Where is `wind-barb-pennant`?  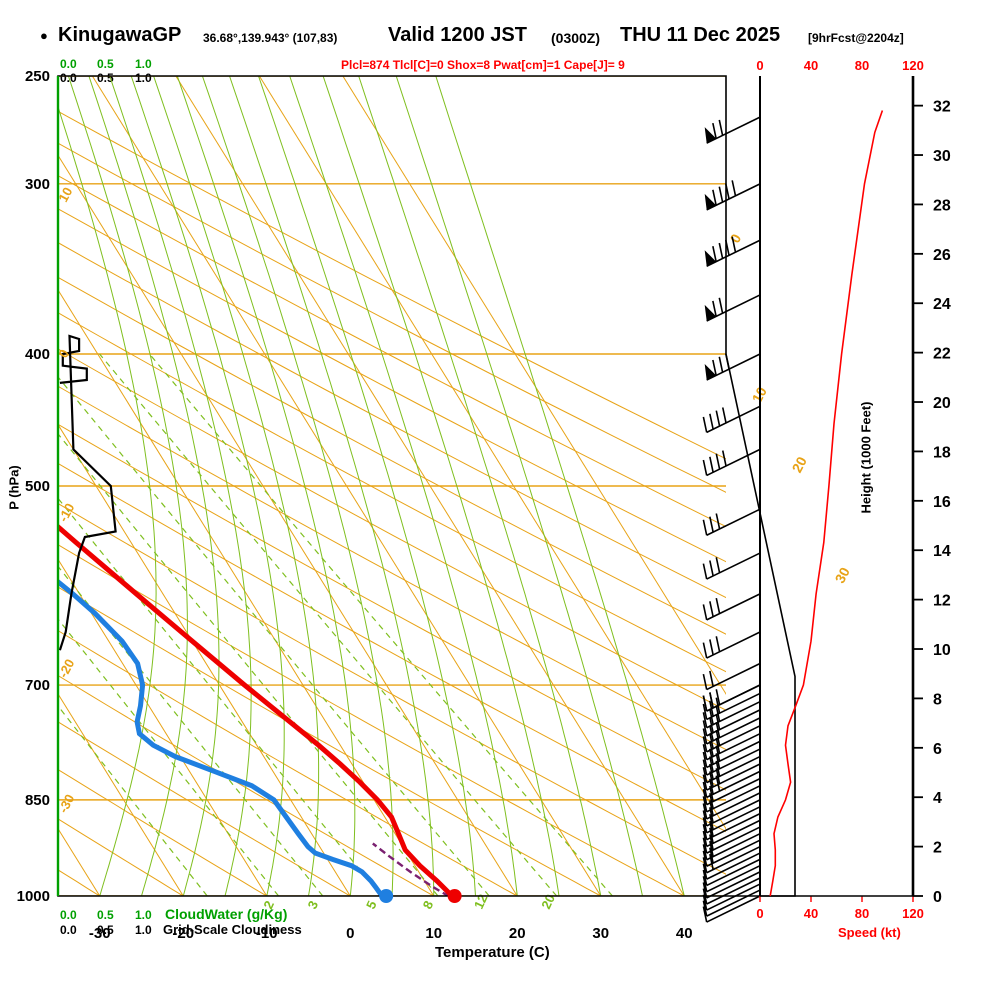 wind-barb-pennant is located at coordinates (710, 258).